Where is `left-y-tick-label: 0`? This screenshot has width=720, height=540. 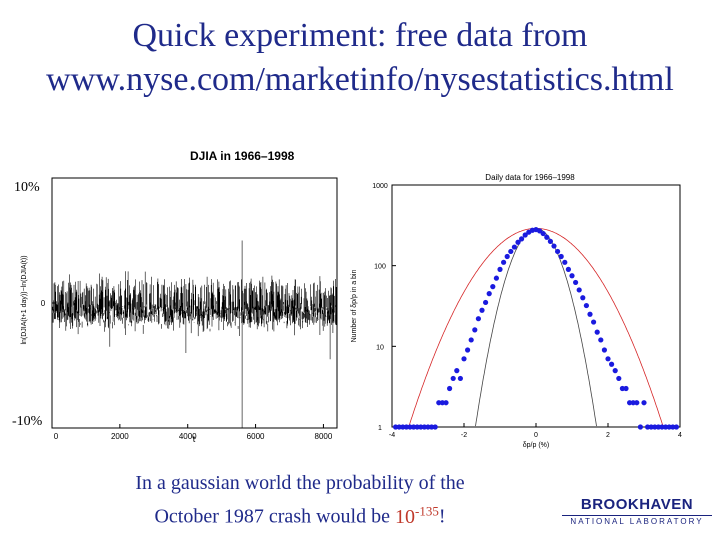
left-y-tick-label: 0 is located at coordinates (43, 303).